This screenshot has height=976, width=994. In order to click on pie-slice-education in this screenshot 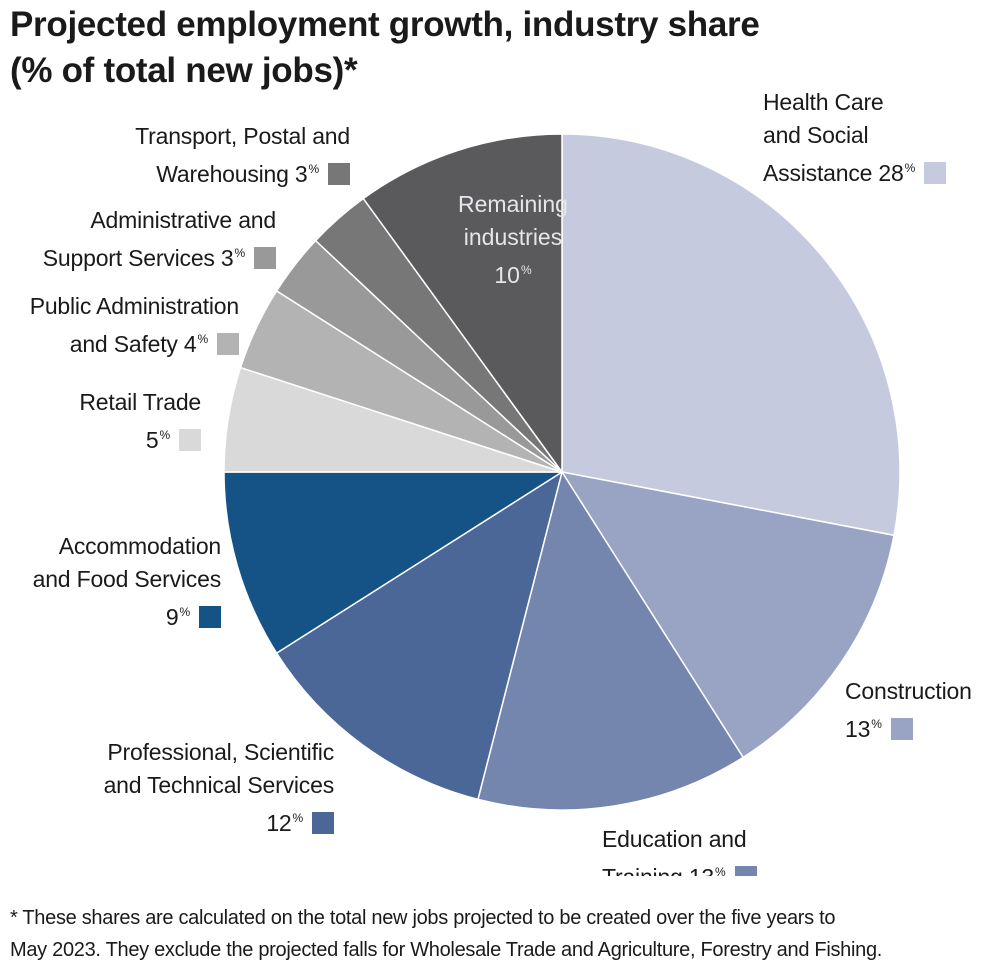, I will do `click(611, 640)`.